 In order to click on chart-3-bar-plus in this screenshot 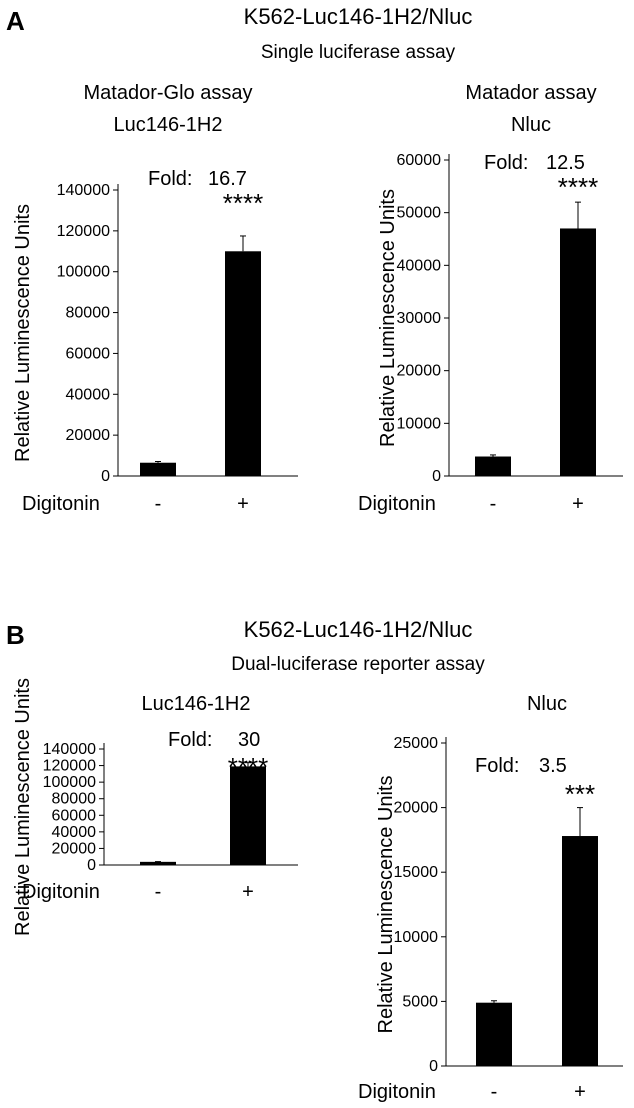, I will do `click(248, 815)`.